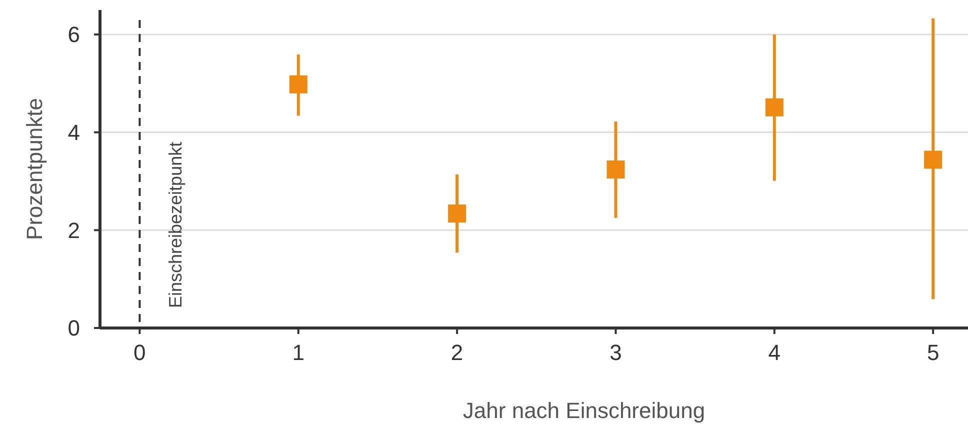  What do you see at coordinates (933, 352) in the screenshot?
I see `x-tick-label: 5` at bounding box center [933, 352].